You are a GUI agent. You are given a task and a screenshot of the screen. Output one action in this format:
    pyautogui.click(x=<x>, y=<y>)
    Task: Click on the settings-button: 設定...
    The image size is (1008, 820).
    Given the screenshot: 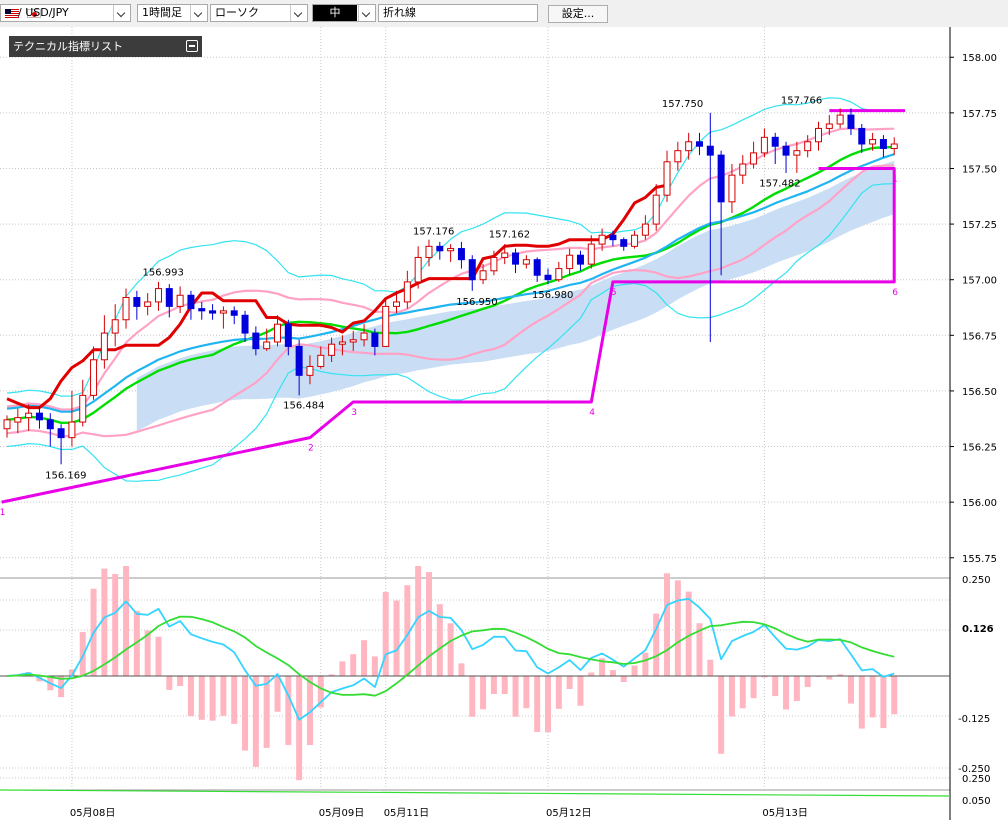 What is the action you would take?
    pyautogui.click(x=578, y=14)
    